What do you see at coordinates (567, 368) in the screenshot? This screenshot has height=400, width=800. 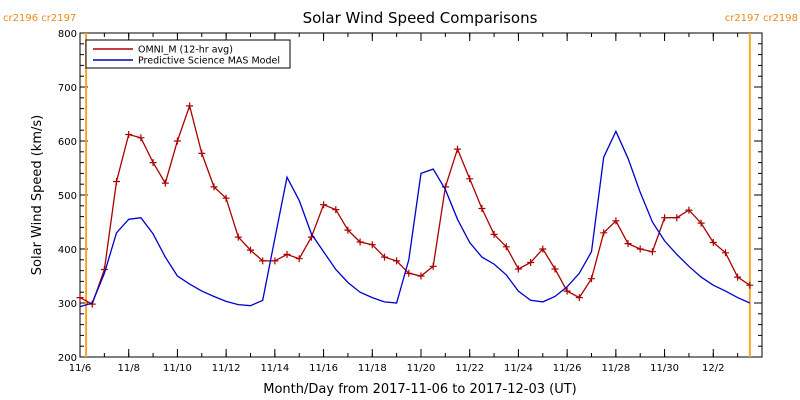 I see `x-tick-label: 11/26` at bounding box center [567, 368].